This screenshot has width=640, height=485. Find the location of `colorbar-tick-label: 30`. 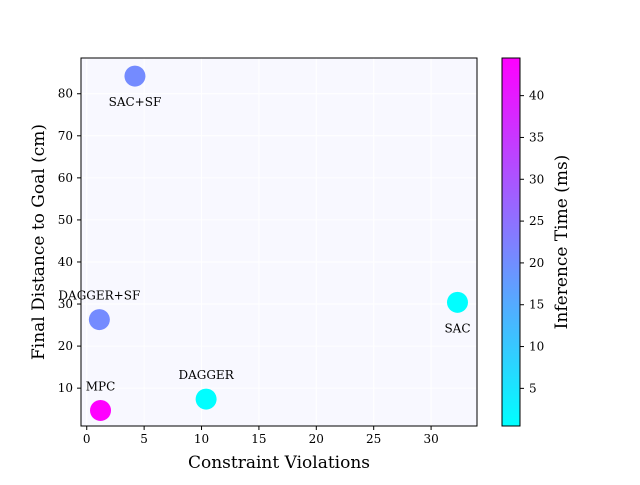

colorbar-tick-label: 30 is located at coordinates (536, 179).